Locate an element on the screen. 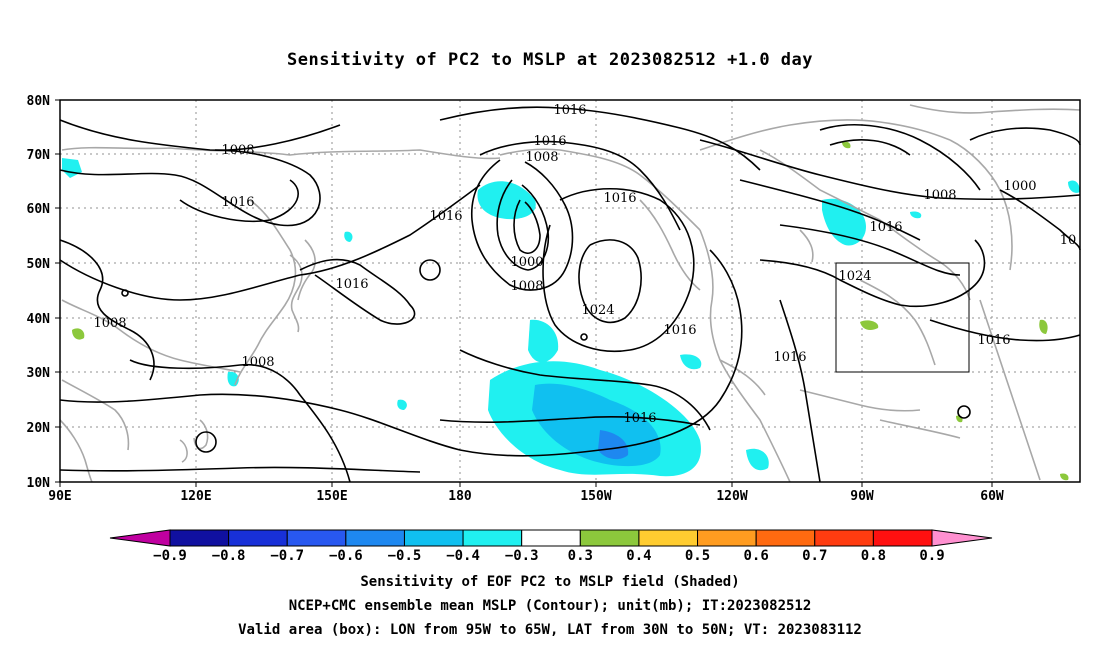 The height and width of the screenshot is (650, 1100). lat-label: 20N is located at coordinates (39, 428).